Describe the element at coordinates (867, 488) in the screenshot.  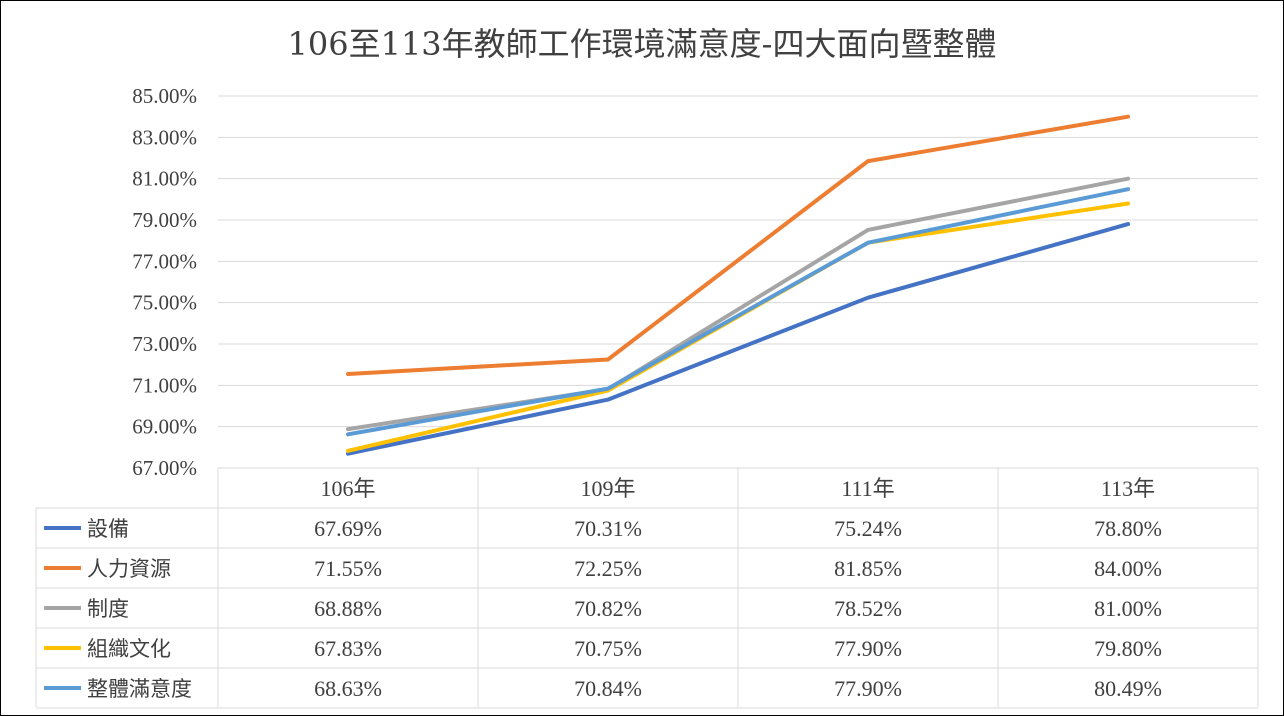
I see `category-label: 111年` at that location.